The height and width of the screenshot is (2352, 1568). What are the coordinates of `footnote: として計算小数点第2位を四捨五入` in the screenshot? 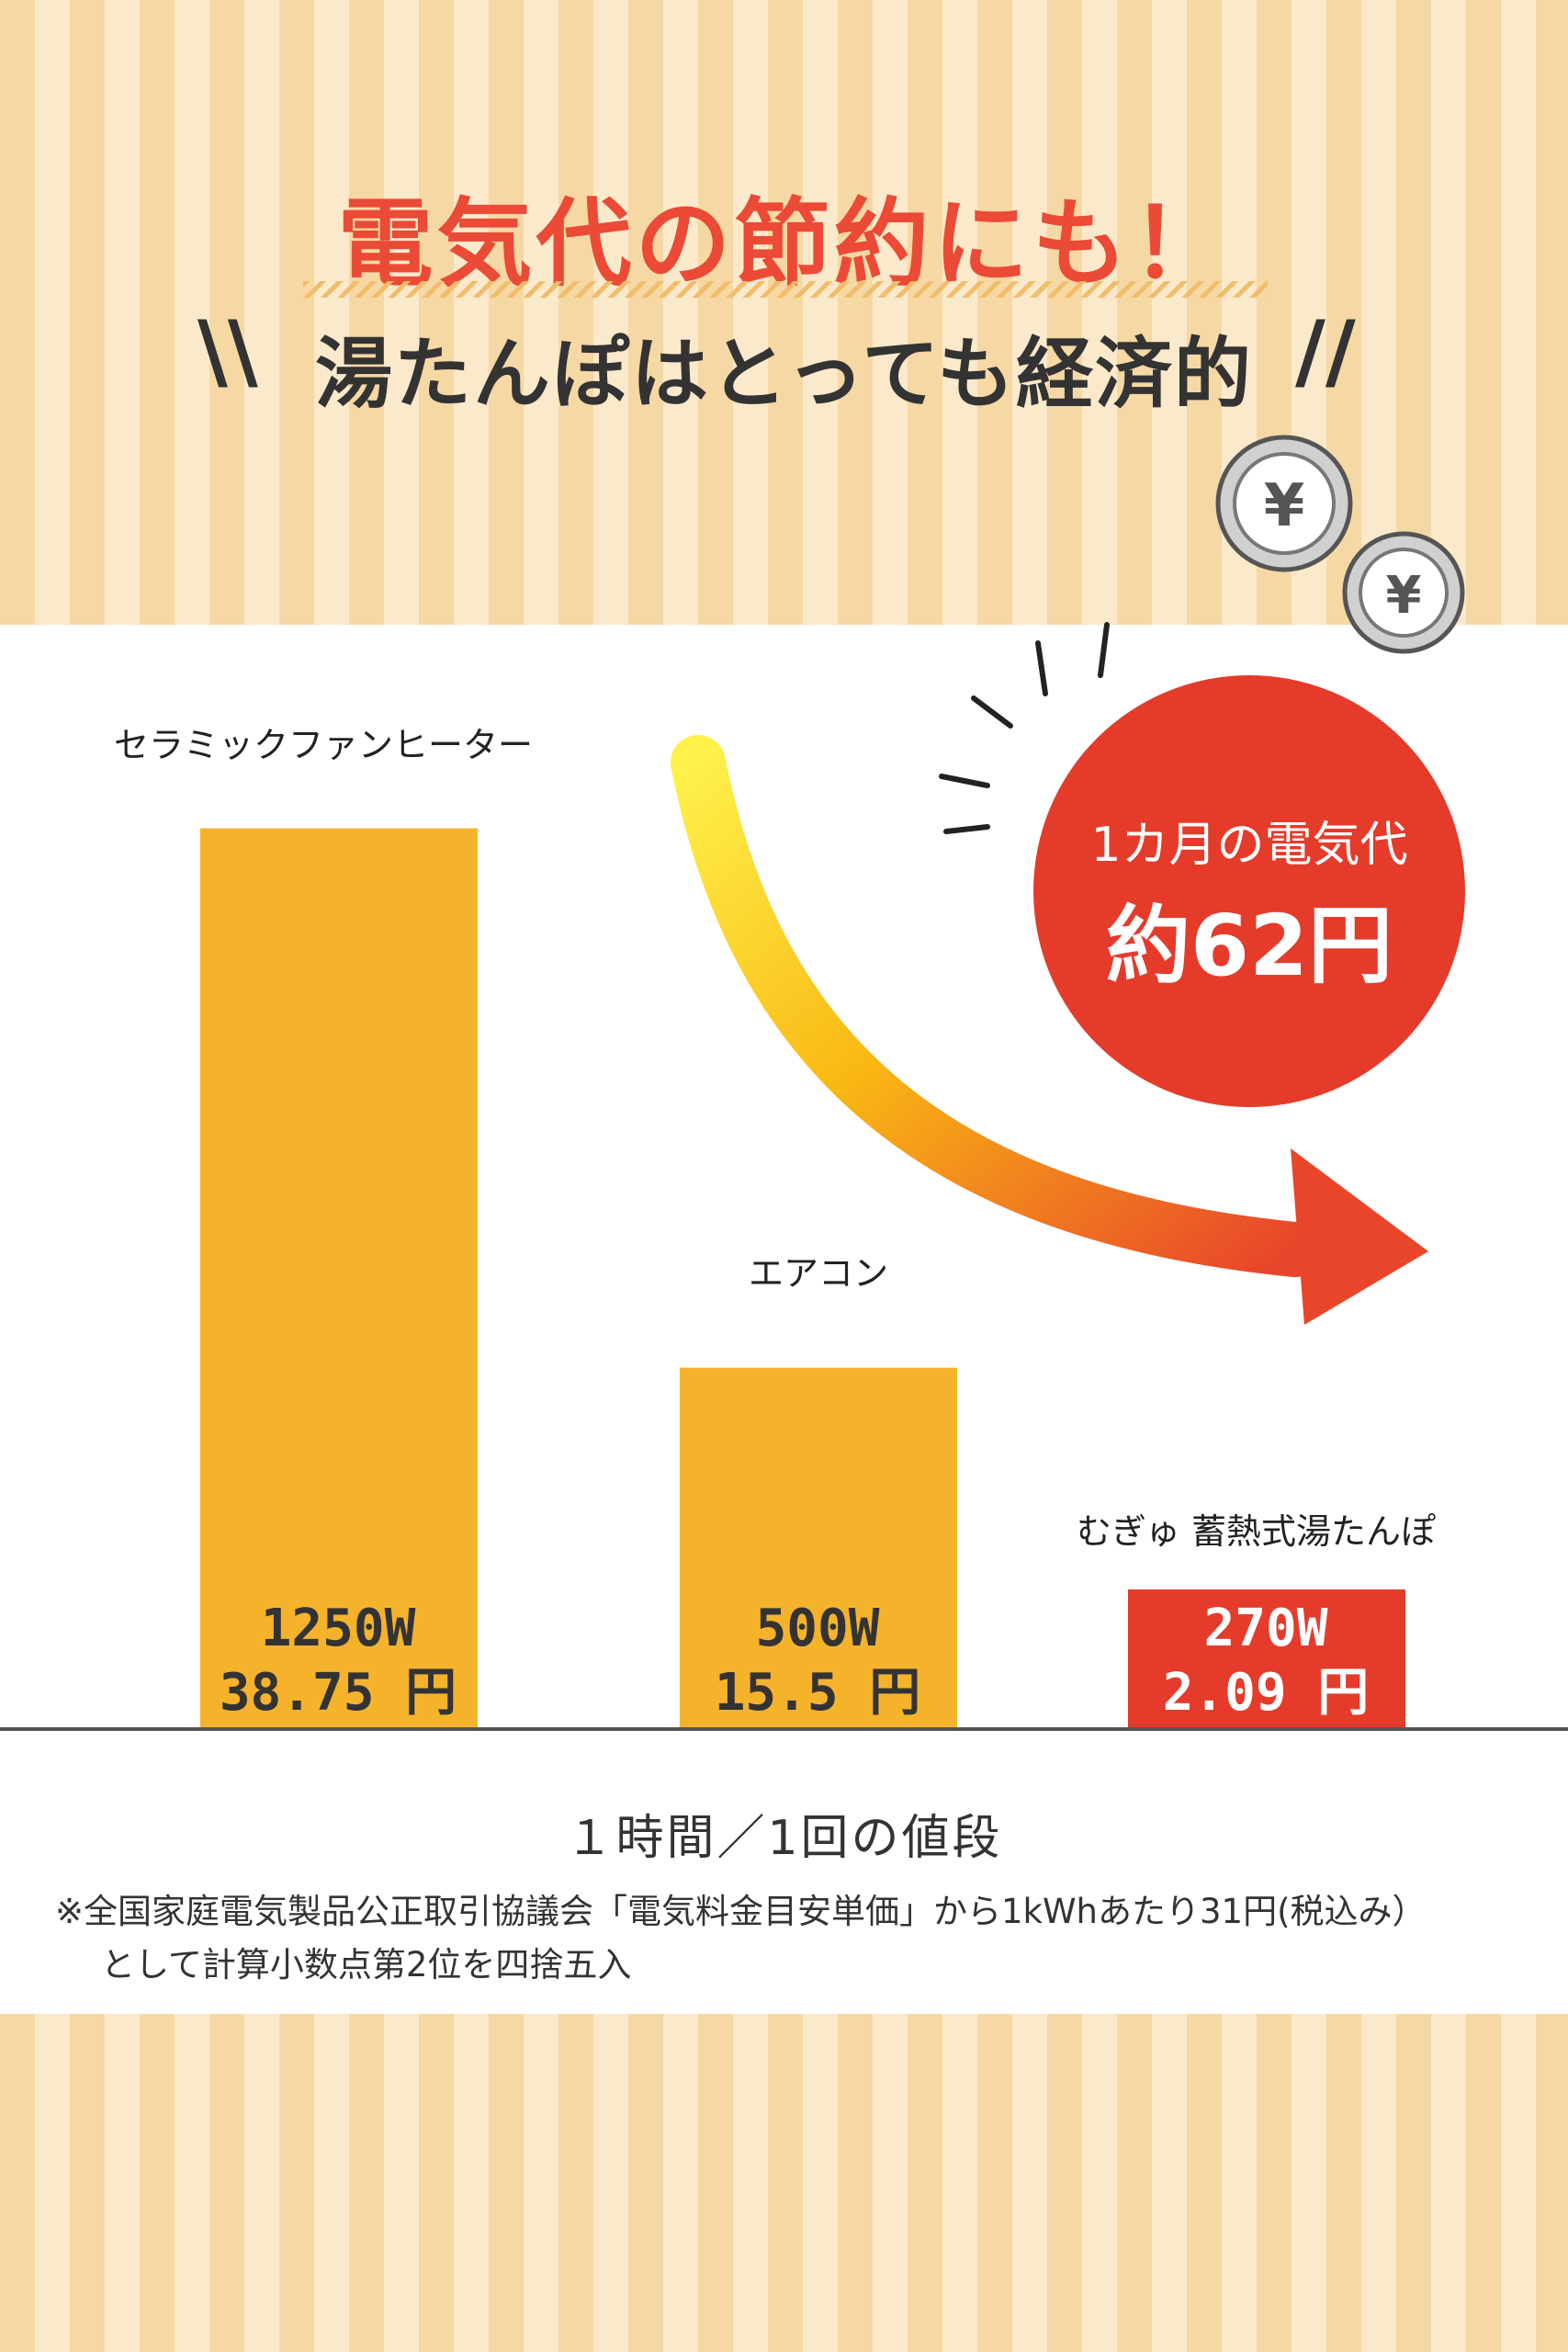 It's located at (366, 1965).